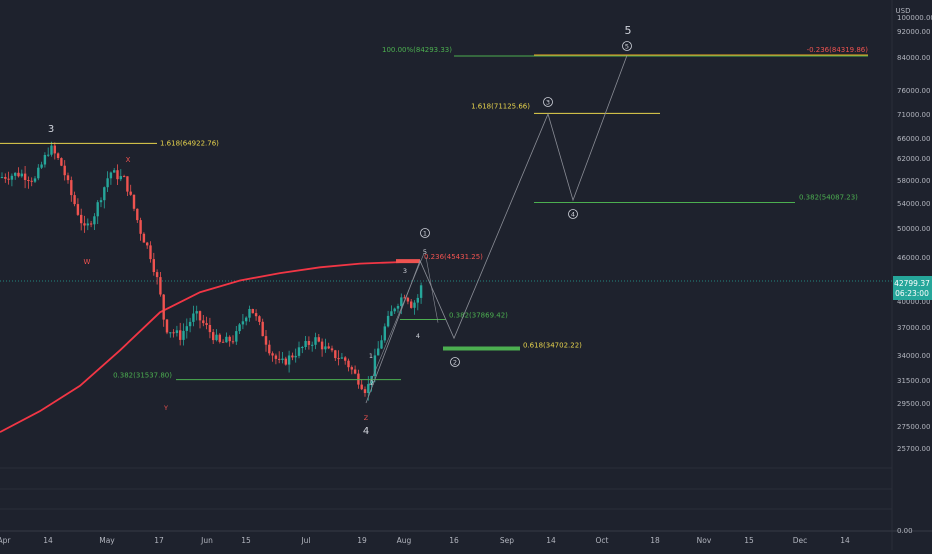 This screenshot has height=554, width=932. Describe the element at coordinates (548, 103) in the screenshot. I see `wave-circle-label: 3` at that location.